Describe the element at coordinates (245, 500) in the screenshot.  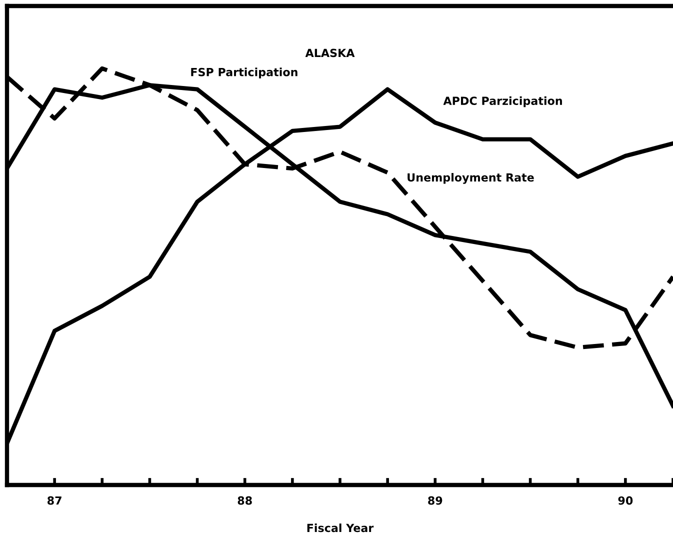
I see `x-tick-label: 88` at that location.